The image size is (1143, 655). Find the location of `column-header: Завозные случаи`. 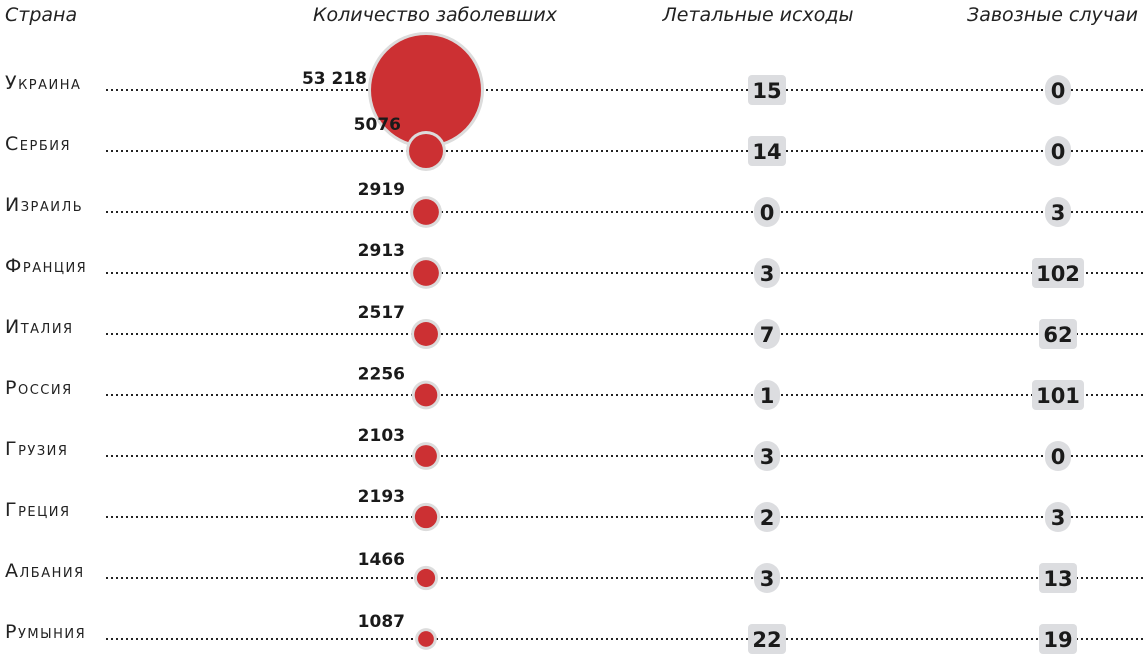

column-header: Завозные случаи is located at coordinates (1052, 15).